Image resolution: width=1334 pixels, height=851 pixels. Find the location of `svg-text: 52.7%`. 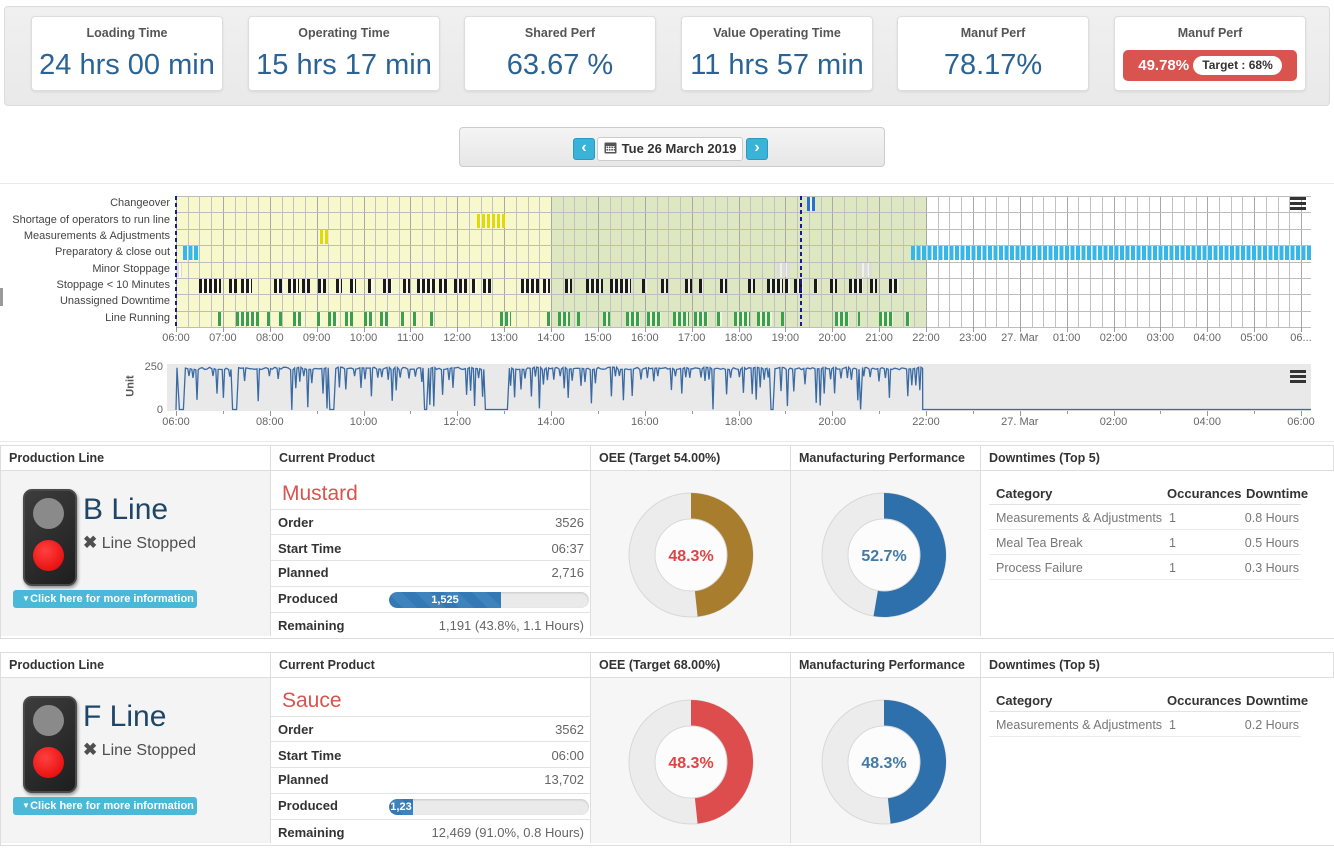

svg-text: 52.7% is located at coordinates (883, 556).